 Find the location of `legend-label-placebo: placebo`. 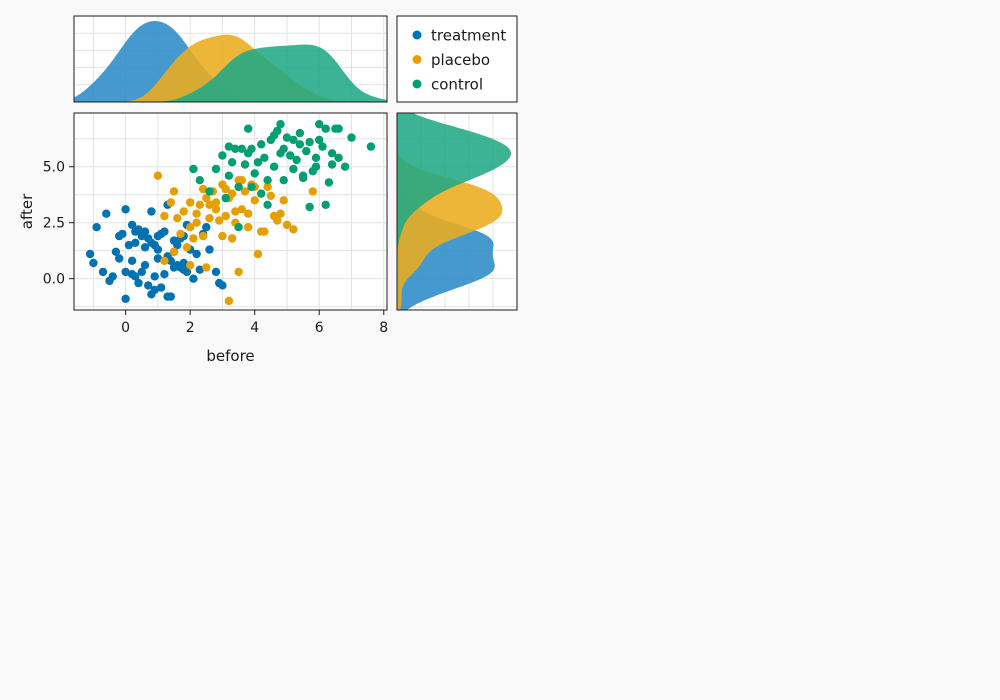

legend-label-placebo: placebo is located at coordinates (460, 60).